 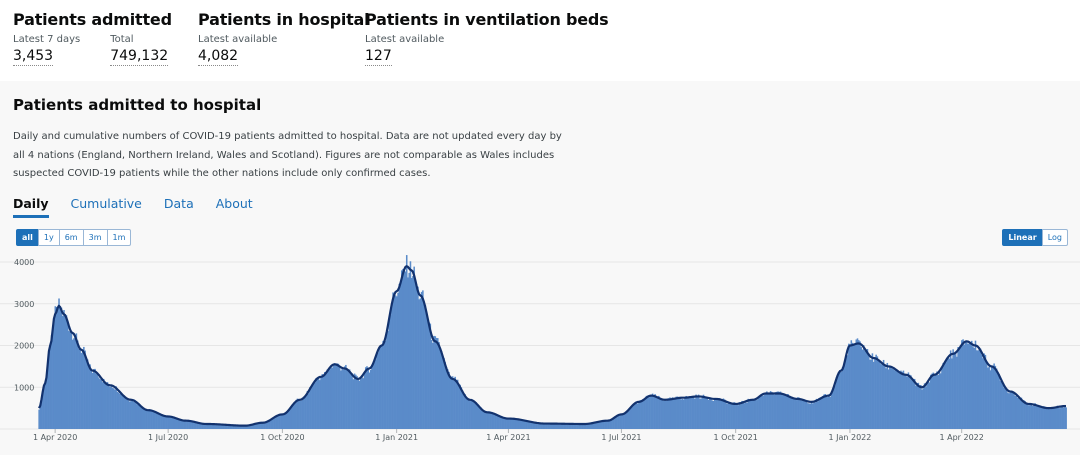 What do you see at coordinates (106, 203) in the screenshot?
I see `tab-cumulative: Cumulative` at bounding box center [106, 203].